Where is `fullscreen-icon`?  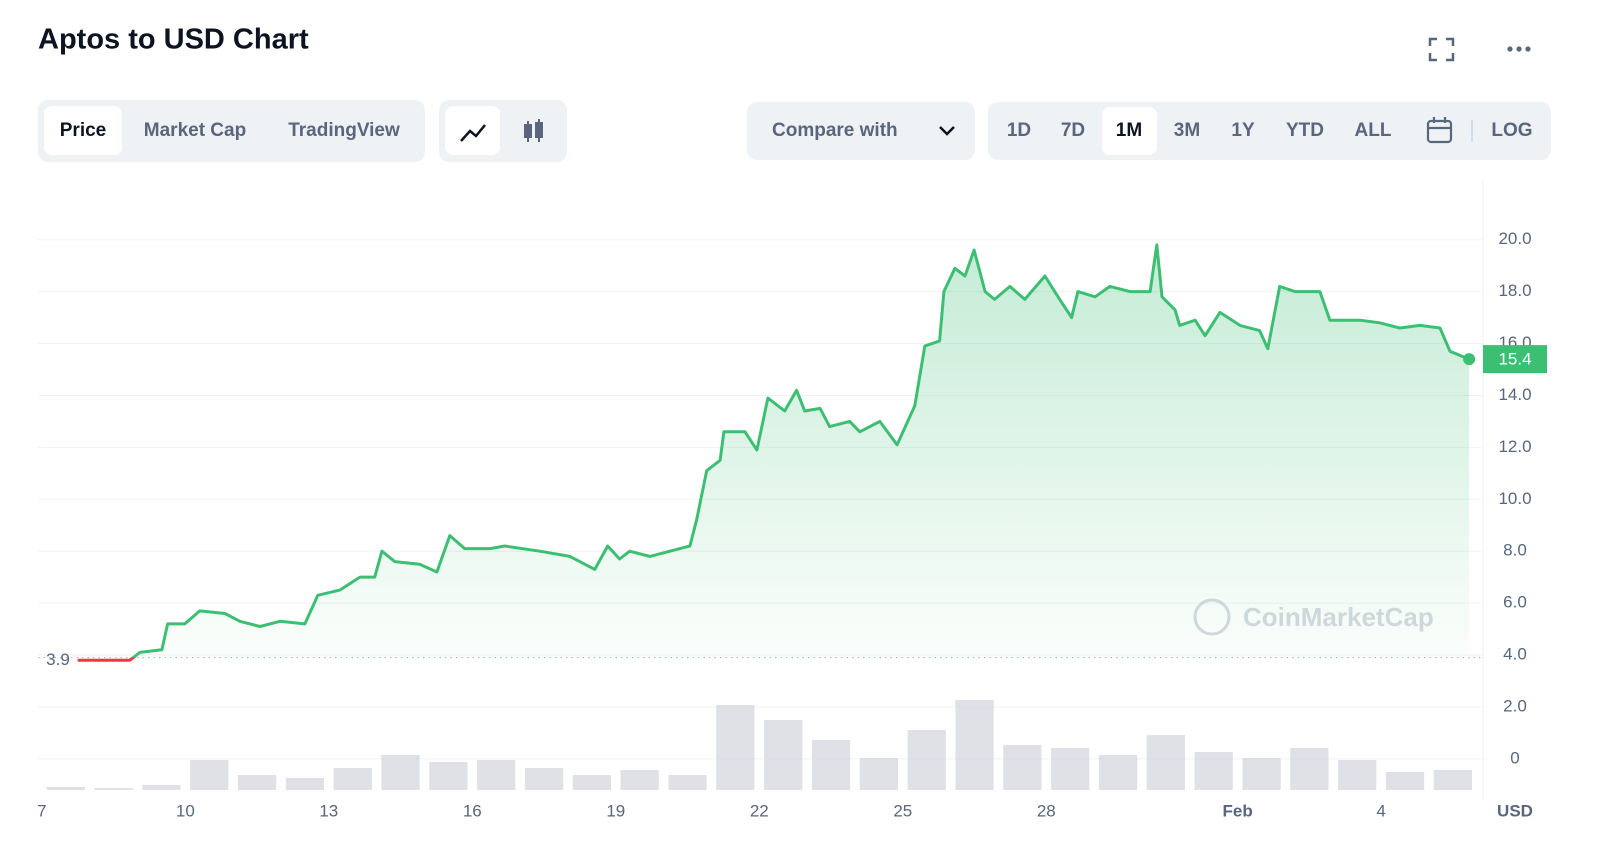 fullscreen-icon is located at coordinates (1441, 49).